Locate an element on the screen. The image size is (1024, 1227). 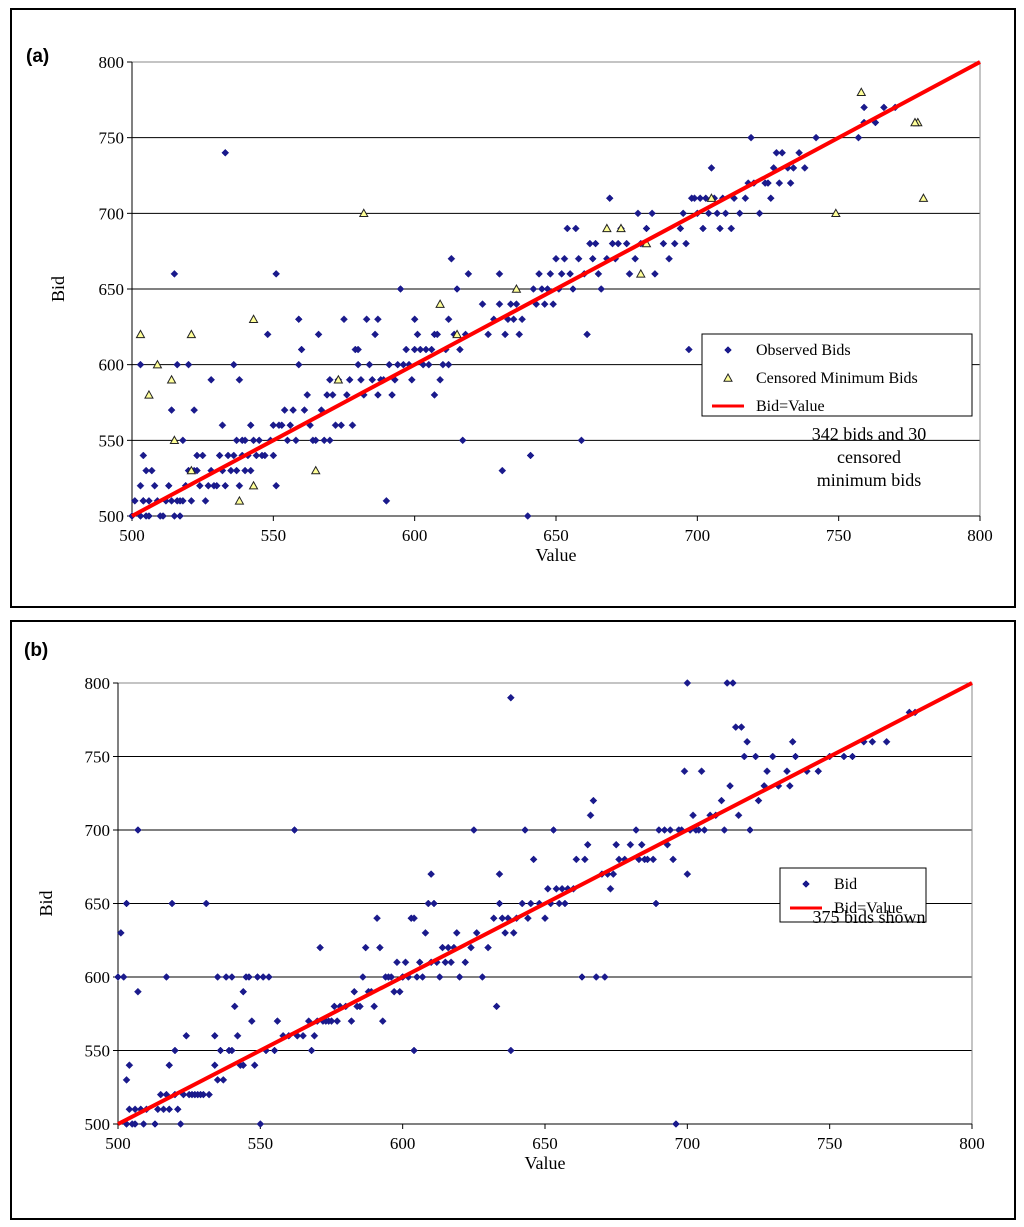
y-tick-label: 800 is located at coordinates (112, 62).